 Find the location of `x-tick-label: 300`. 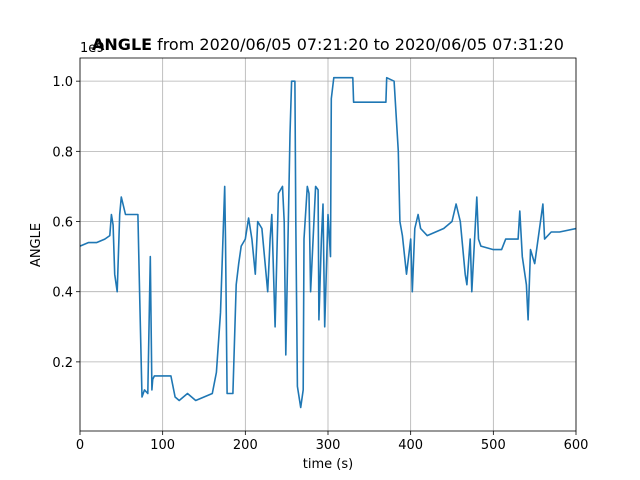

x-tick-label: 300 is located at coordinates (328, 445).